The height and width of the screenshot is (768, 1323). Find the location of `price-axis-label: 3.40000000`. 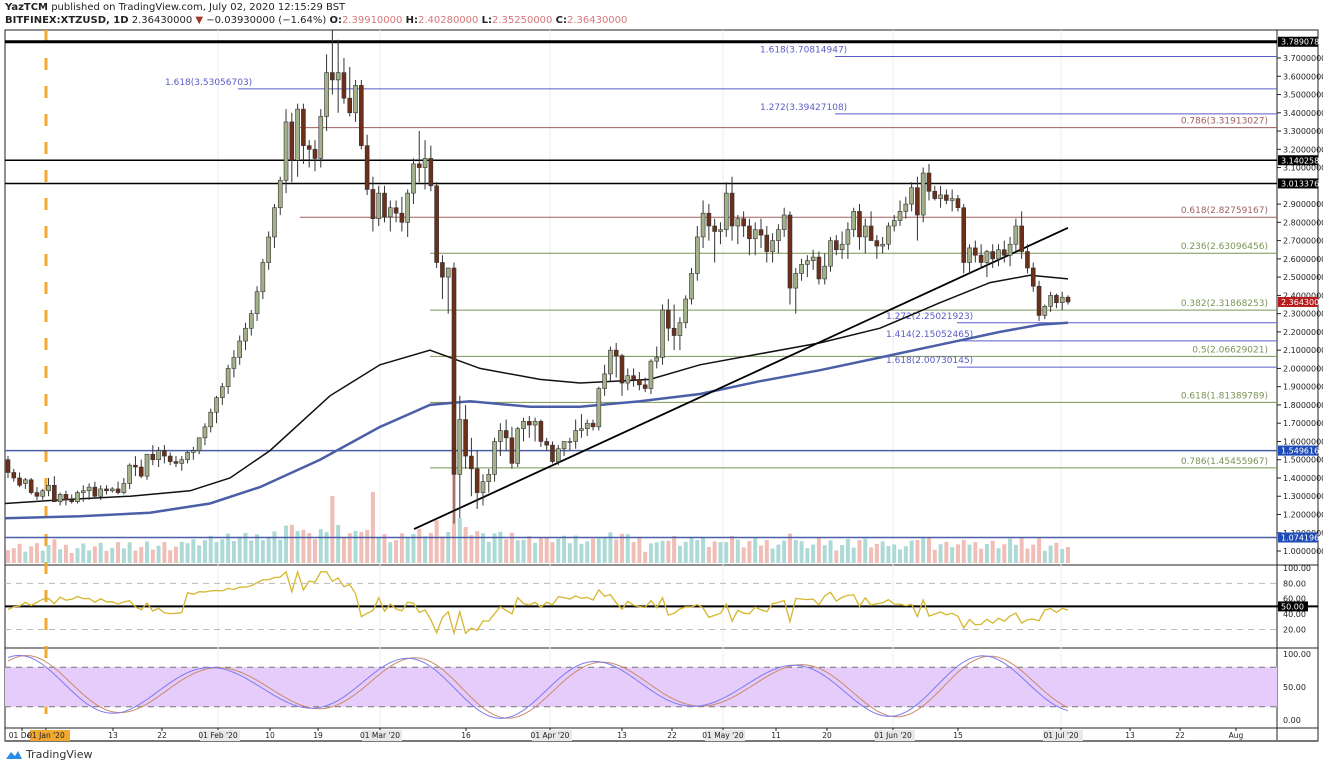

price-axis-label: 3.40000000 is located at coordinates (1303, 113).